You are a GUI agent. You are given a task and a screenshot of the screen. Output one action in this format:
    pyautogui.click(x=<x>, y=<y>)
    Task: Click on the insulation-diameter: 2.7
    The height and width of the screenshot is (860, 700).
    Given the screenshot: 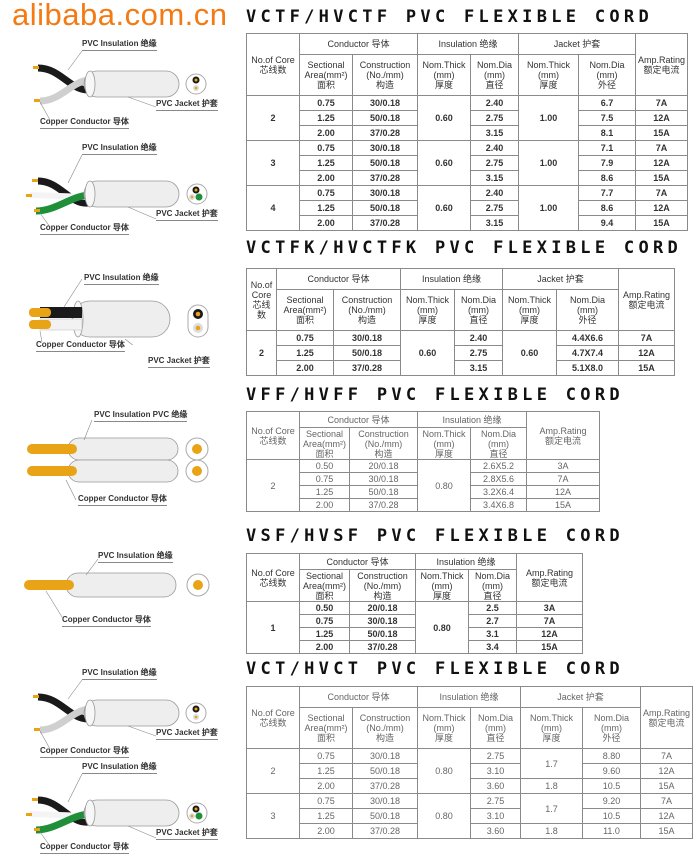 What is the action you would take?
    pyautogui.click(x=492, y=621)
    